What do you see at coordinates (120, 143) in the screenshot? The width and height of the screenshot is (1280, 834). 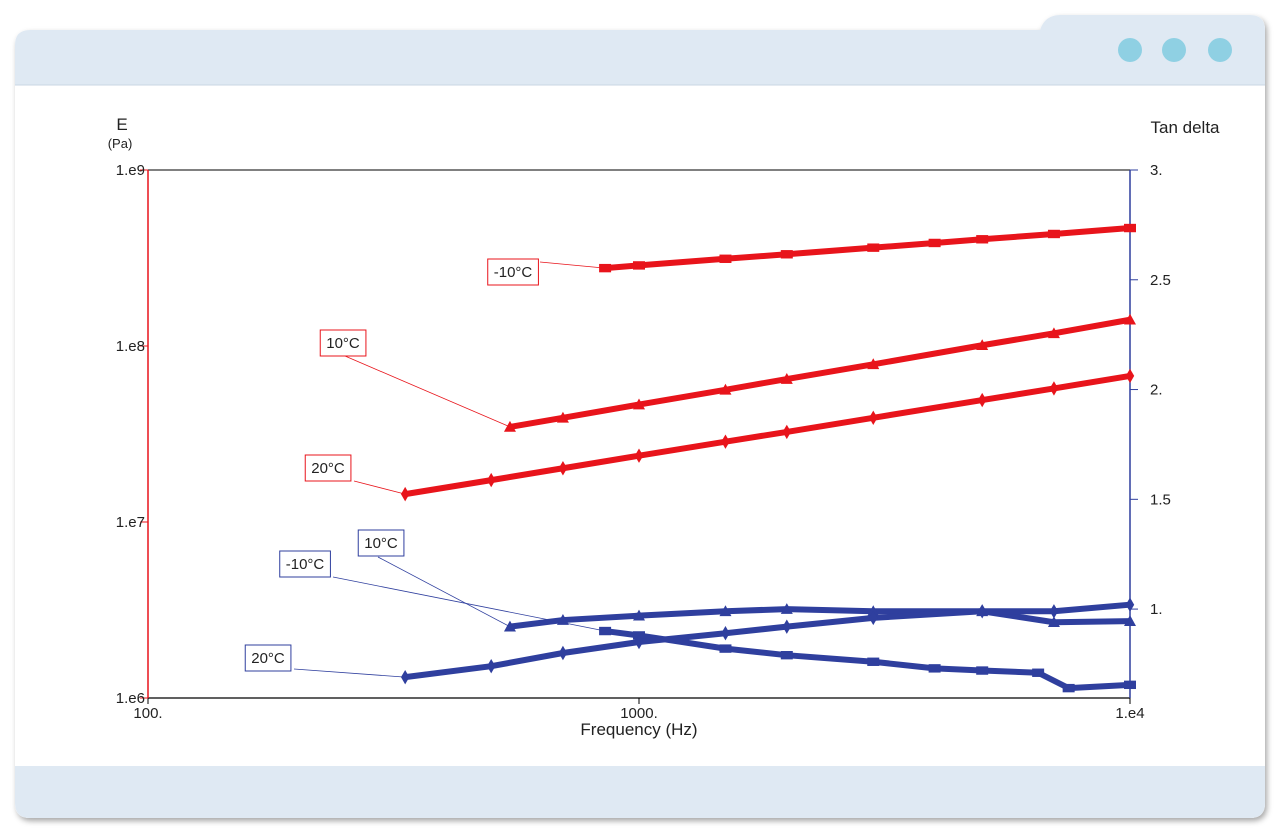 I see `y-axis-unit: (Pa)` at bounding box center [120, 143].